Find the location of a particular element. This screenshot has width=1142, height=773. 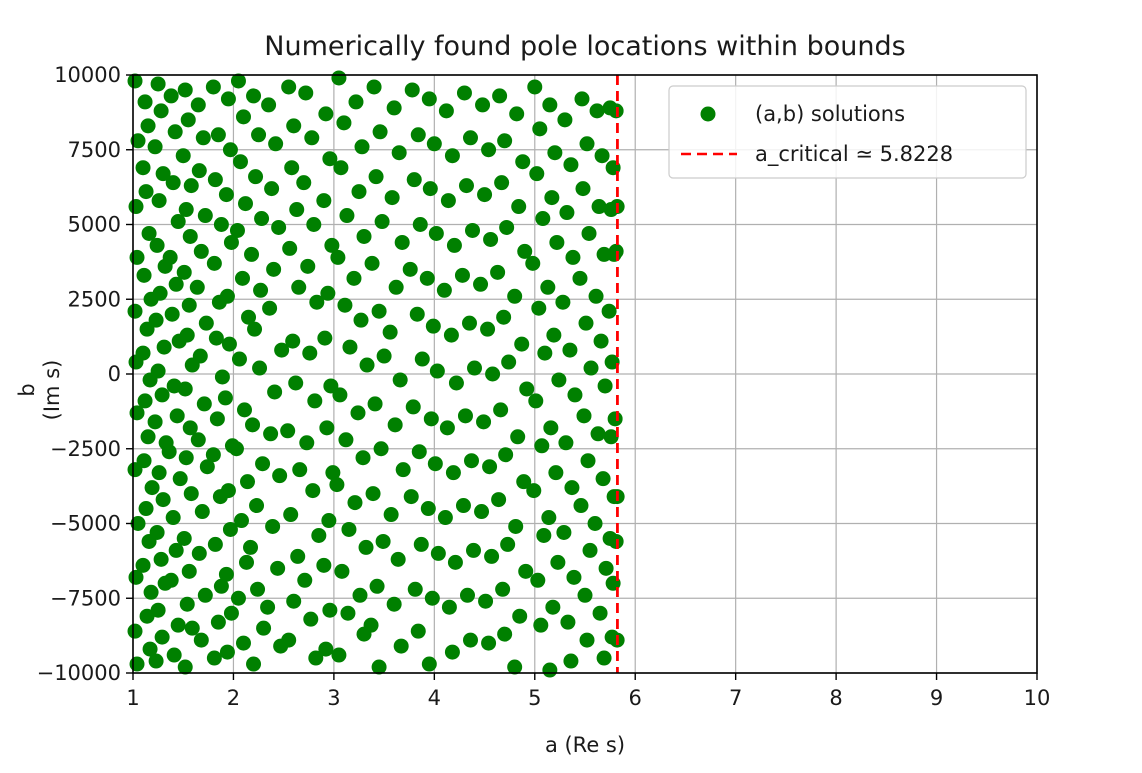

x-tick-label: 10 is located at coordinates (1037, 698).